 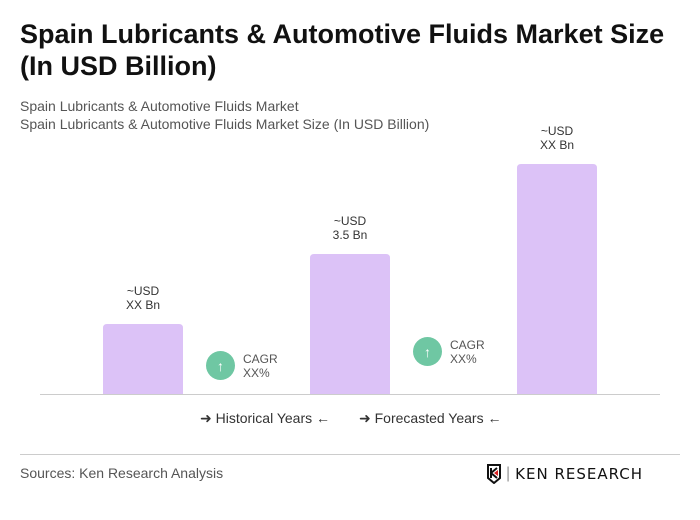 I want to click on data-label-line: 3.5 Bn, so click(x=350, y=235).